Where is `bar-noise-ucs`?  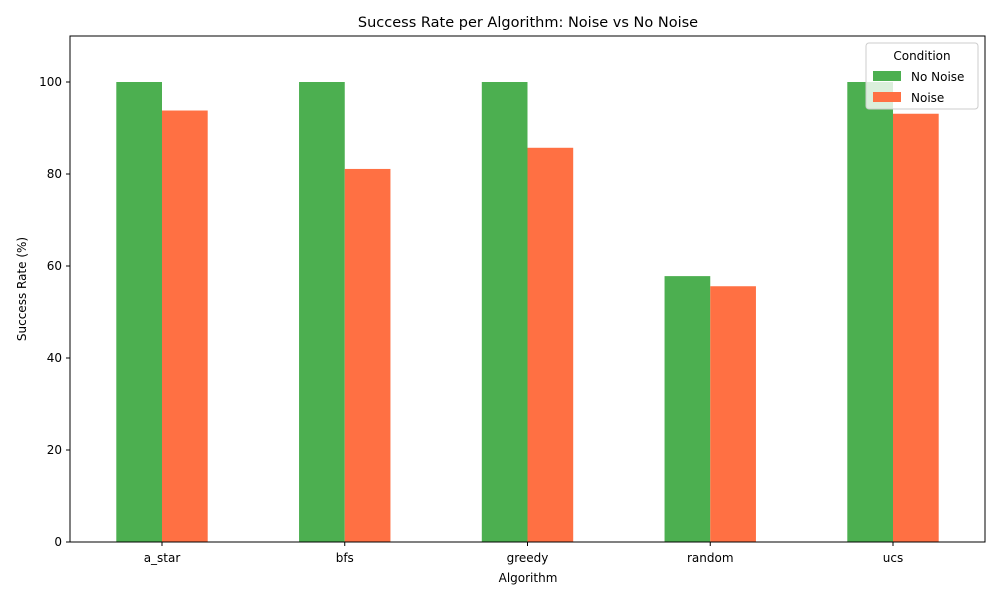 bar-noise-ucs is located at coordinates (916, 328).